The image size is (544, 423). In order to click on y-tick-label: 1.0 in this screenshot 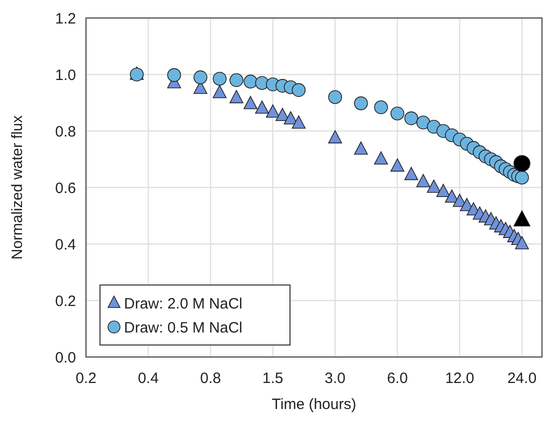, I will do `click(65, 75)`.